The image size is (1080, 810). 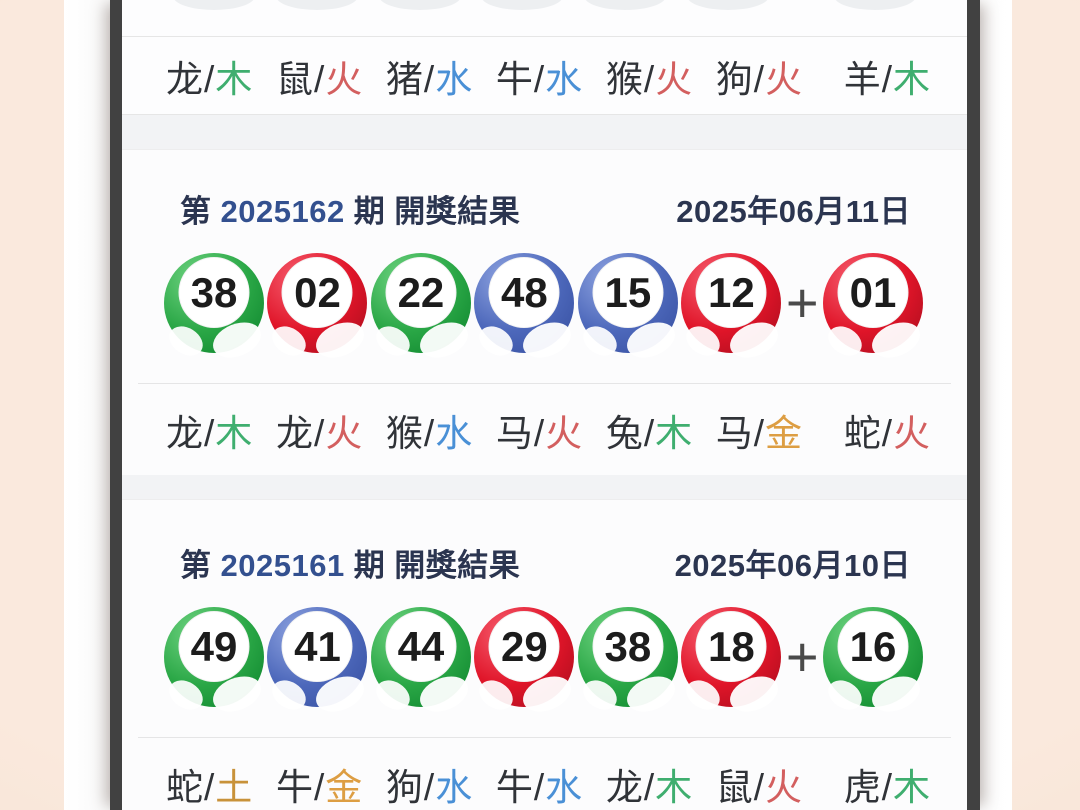 I want to click on ball-number: 22, so click(x=421, y=292).